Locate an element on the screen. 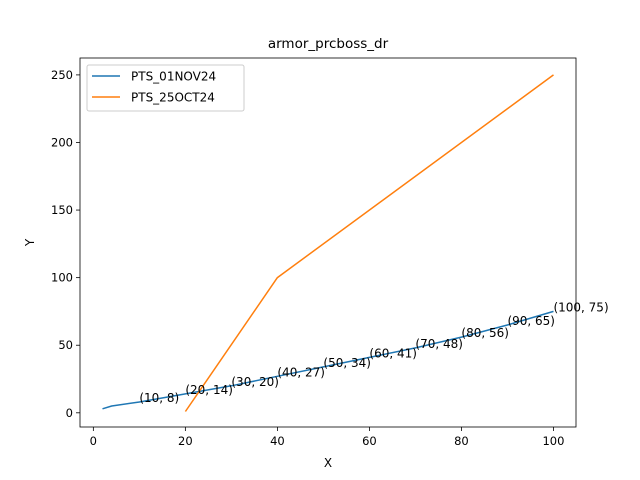  y-tick-label: 50 is located at coordinates (65, 345).